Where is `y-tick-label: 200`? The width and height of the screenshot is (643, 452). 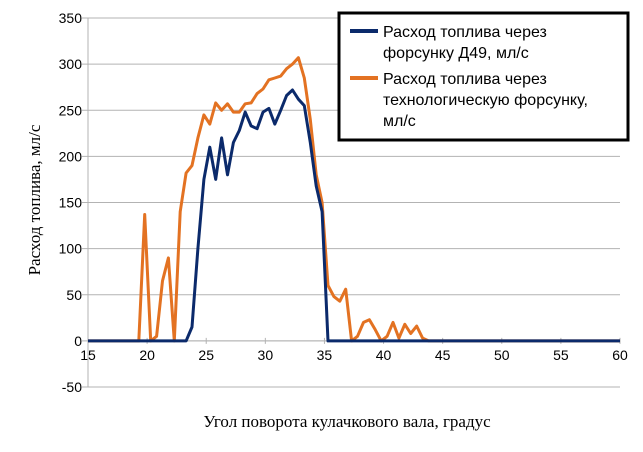 y-tick-label: 200 is located at coordinates (71, 156).